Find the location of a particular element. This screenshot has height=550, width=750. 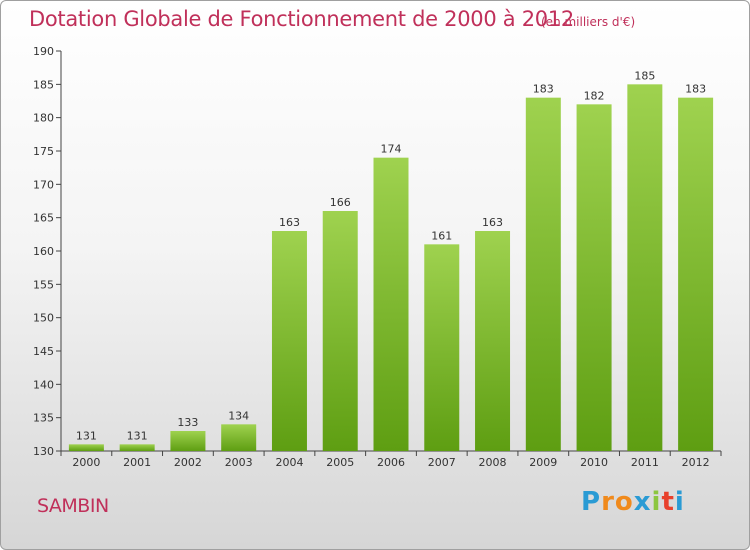

y-tick-label: 160 is located at coordinates (43, 251).